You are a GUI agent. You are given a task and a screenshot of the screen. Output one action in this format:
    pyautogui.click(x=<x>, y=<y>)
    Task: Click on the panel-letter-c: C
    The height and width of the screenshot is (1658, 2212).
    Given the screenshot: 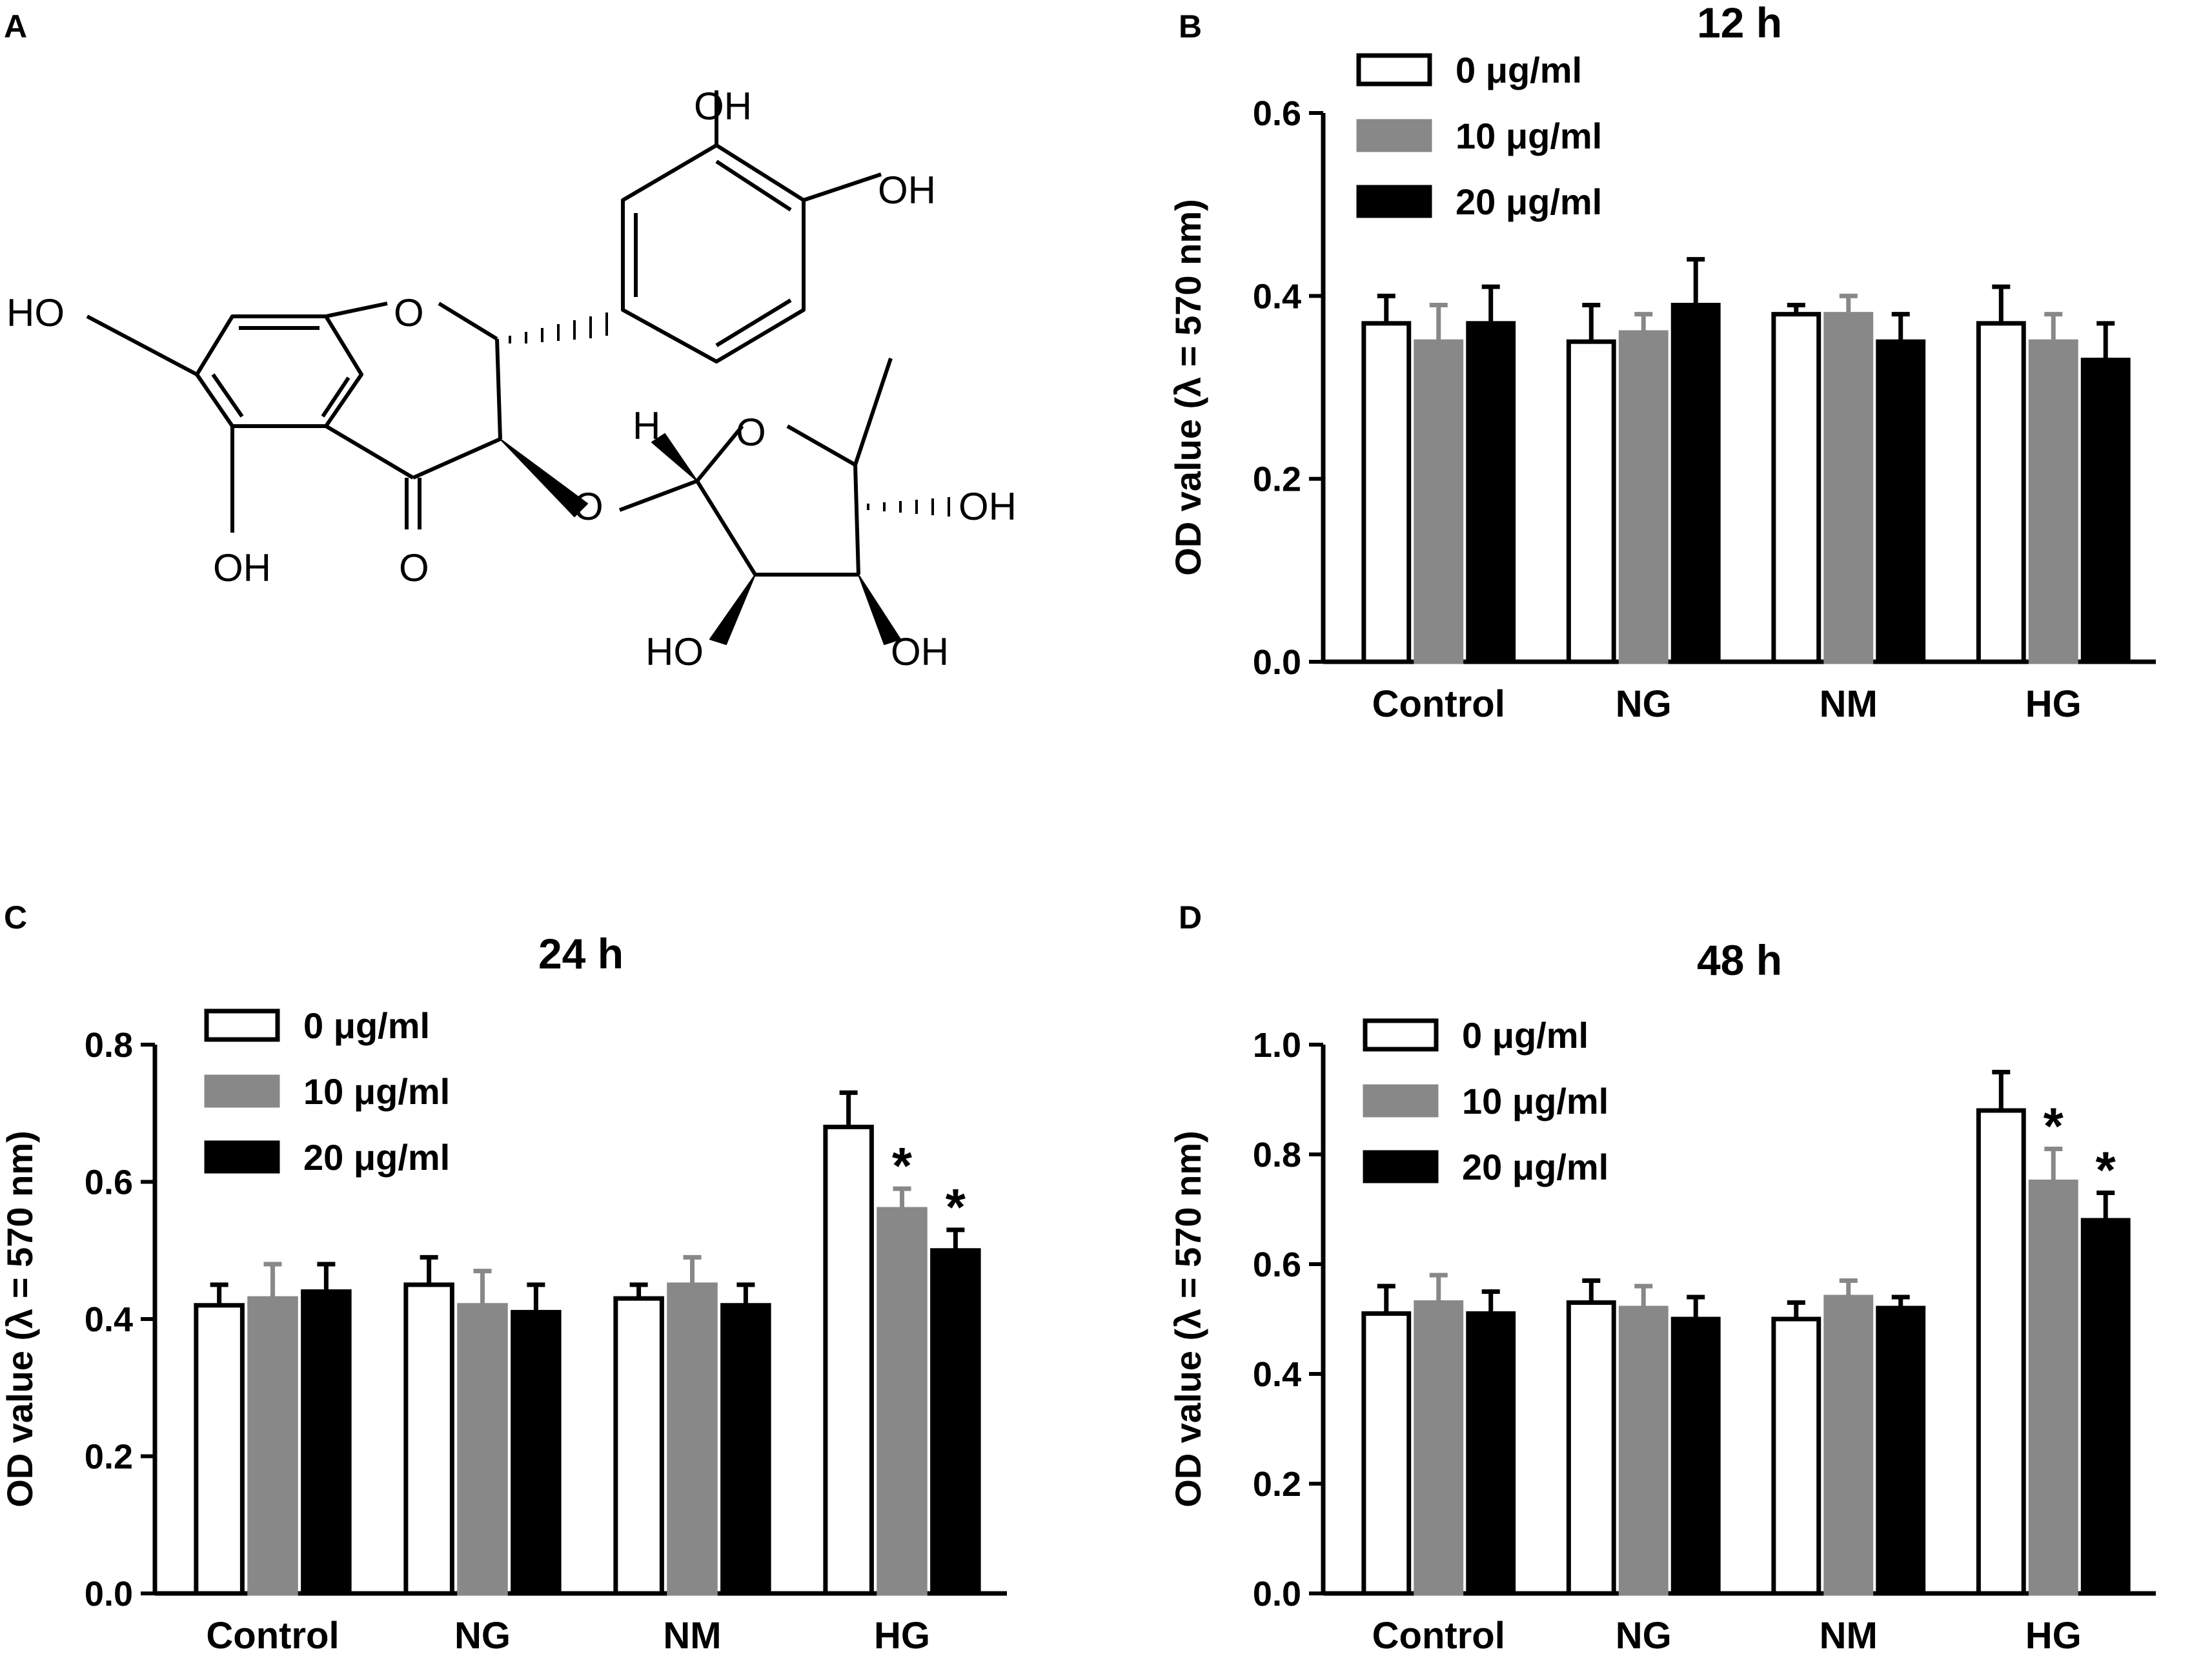 What is the action you would take?
    pyautogui.click(x=15, y=918)
    